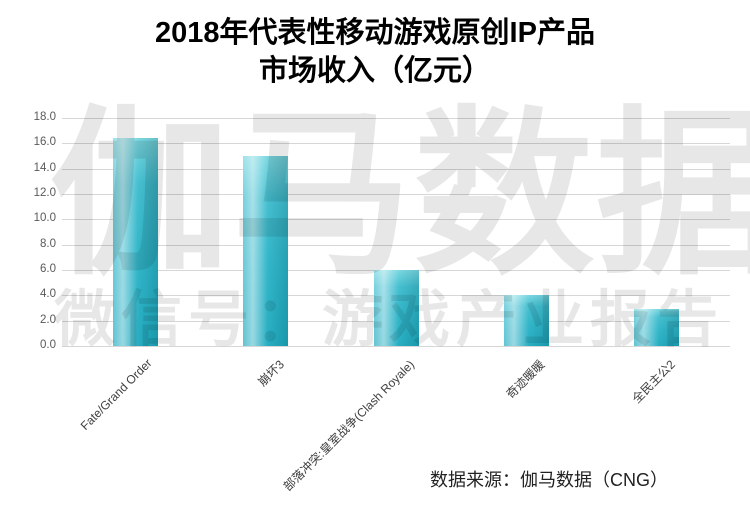  What do you see at coordinates (374, 71) in the screenshot?
I see `chart-title-line2: 市场收入（亿元）` at bounding box center [374, 71].